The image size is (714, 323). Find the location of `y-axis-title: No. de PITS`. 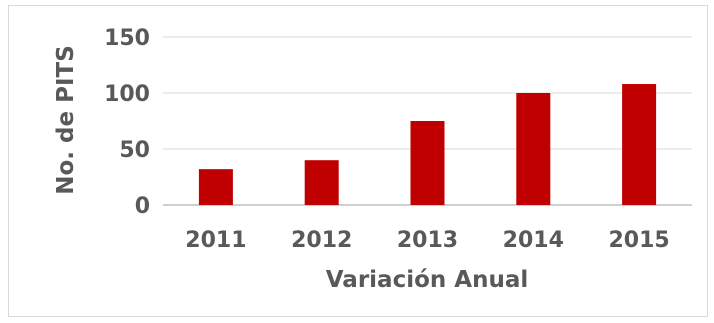

y-axis-title: No. de PITS is located at coordinates (66, 120).